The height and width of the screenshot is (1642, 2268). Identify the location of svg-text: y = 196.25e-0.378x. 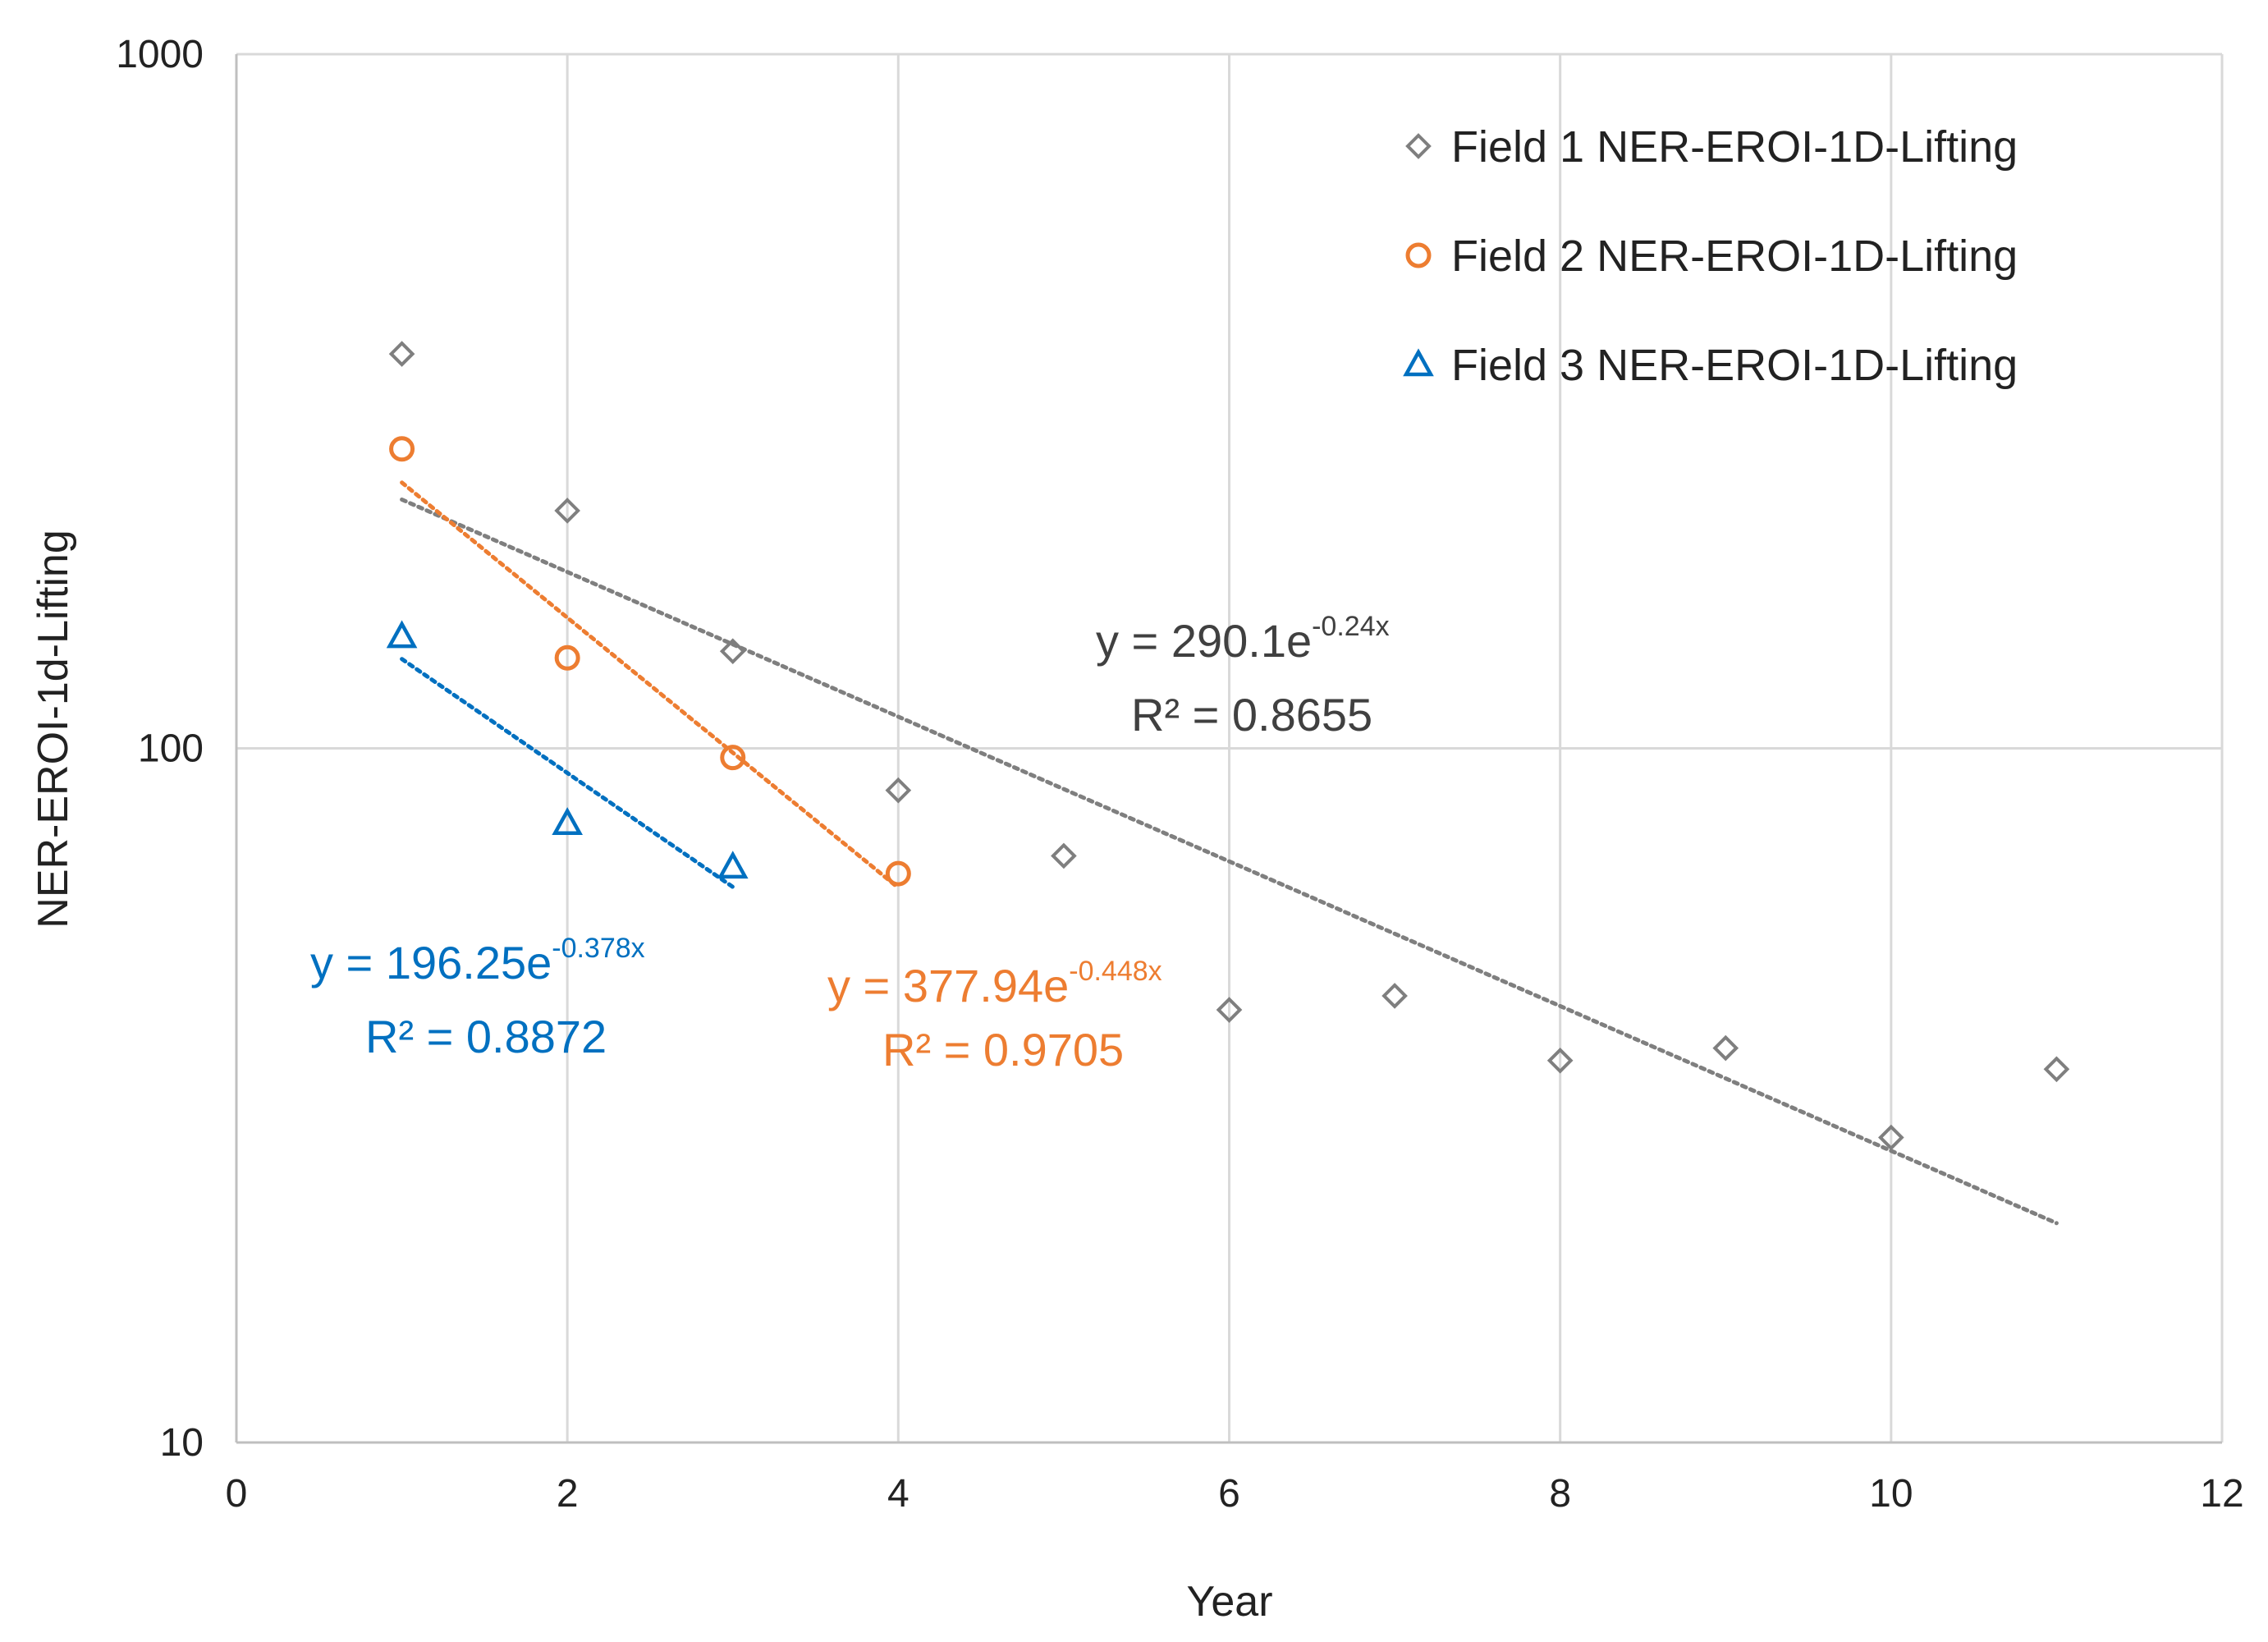
(477, 960).